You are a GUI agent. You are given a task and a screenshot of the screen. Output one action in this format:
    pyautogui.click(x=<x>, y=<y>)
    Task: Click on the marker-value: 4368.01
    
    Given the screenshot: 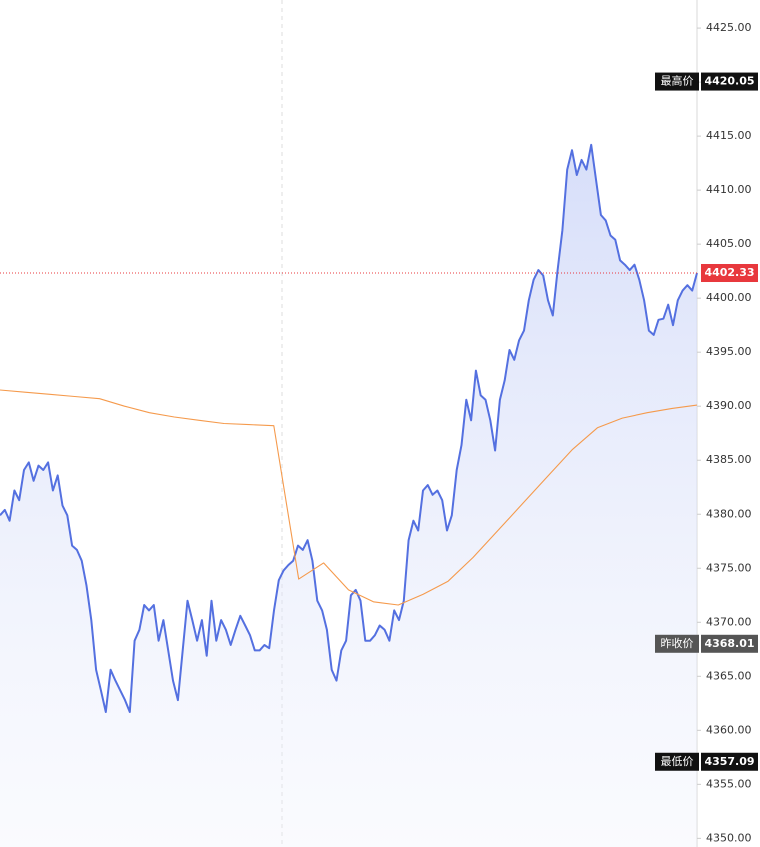 What is the action you would take?
    pyautogui.click(x=729, y=643)
    